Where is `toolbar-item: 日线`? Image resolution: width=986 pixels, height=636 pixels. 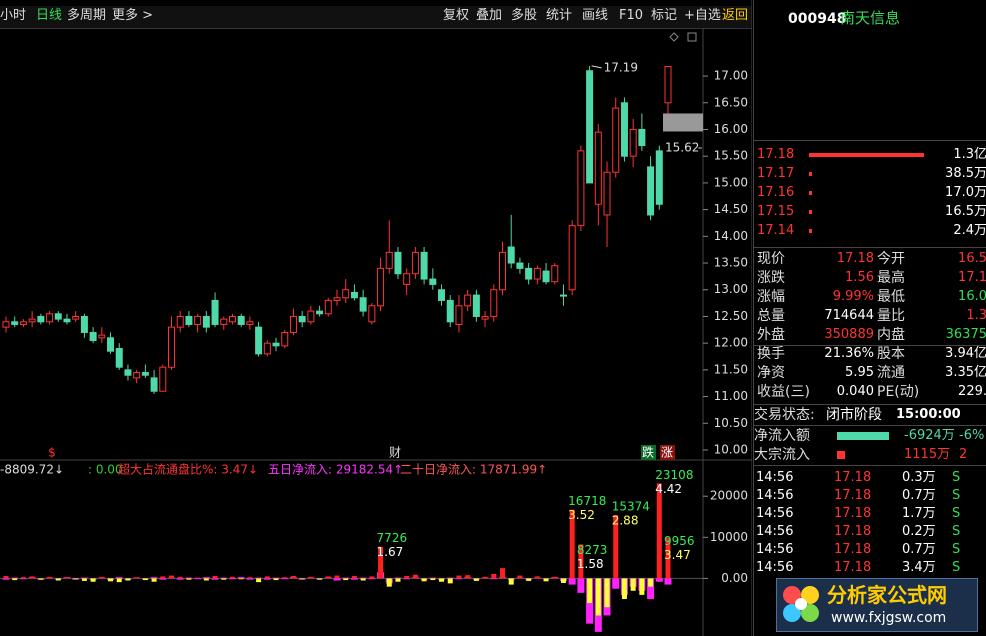 toolbar-item: 日线 is located at coordinates (49, 15).